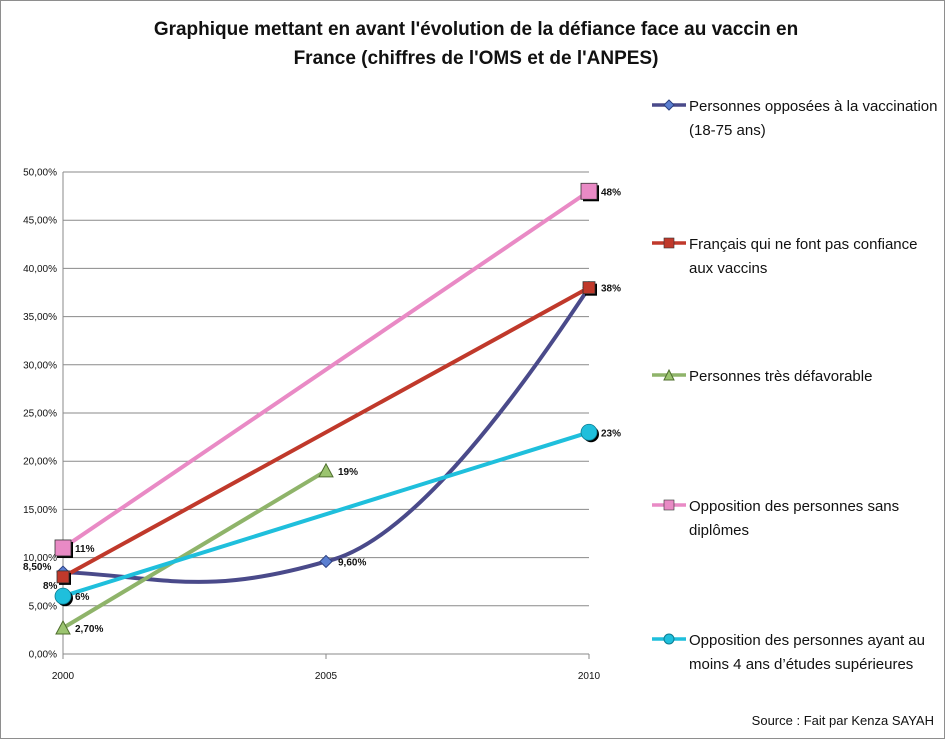  I want to click on x-tick-label: 2010, so click(589, 676).